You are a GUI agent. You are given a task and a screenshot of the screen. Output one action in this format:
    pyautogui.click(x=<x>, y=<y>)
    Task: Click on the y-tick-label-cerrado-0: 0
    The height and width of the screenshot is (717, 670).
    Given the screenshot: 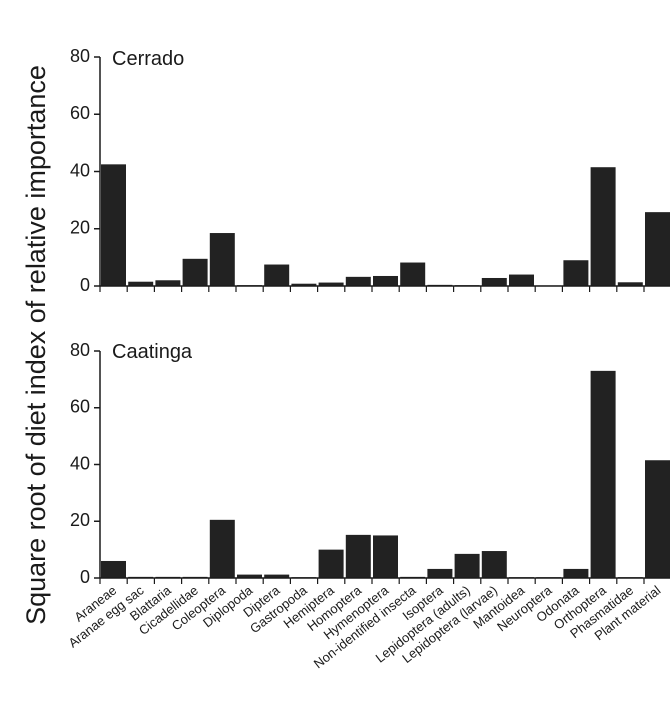 What is the action you would take?
    pyautogui.click(x=85, y=285)
    